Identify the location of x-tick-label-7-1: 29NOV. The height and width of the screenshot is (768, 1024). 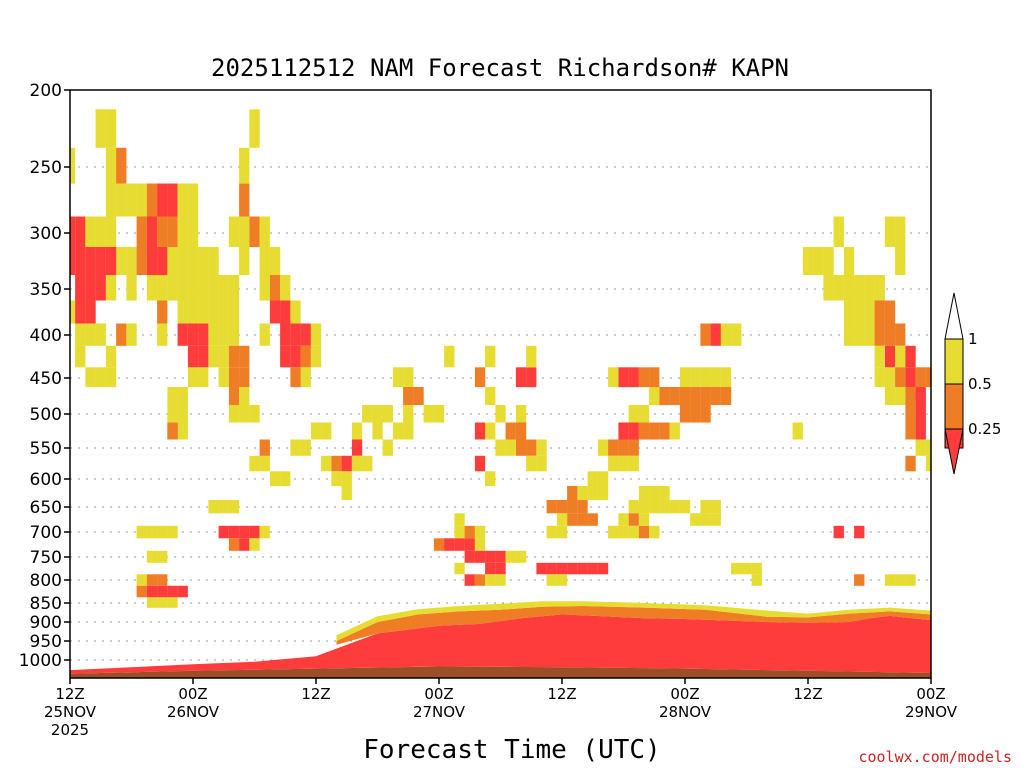
(931, 712).